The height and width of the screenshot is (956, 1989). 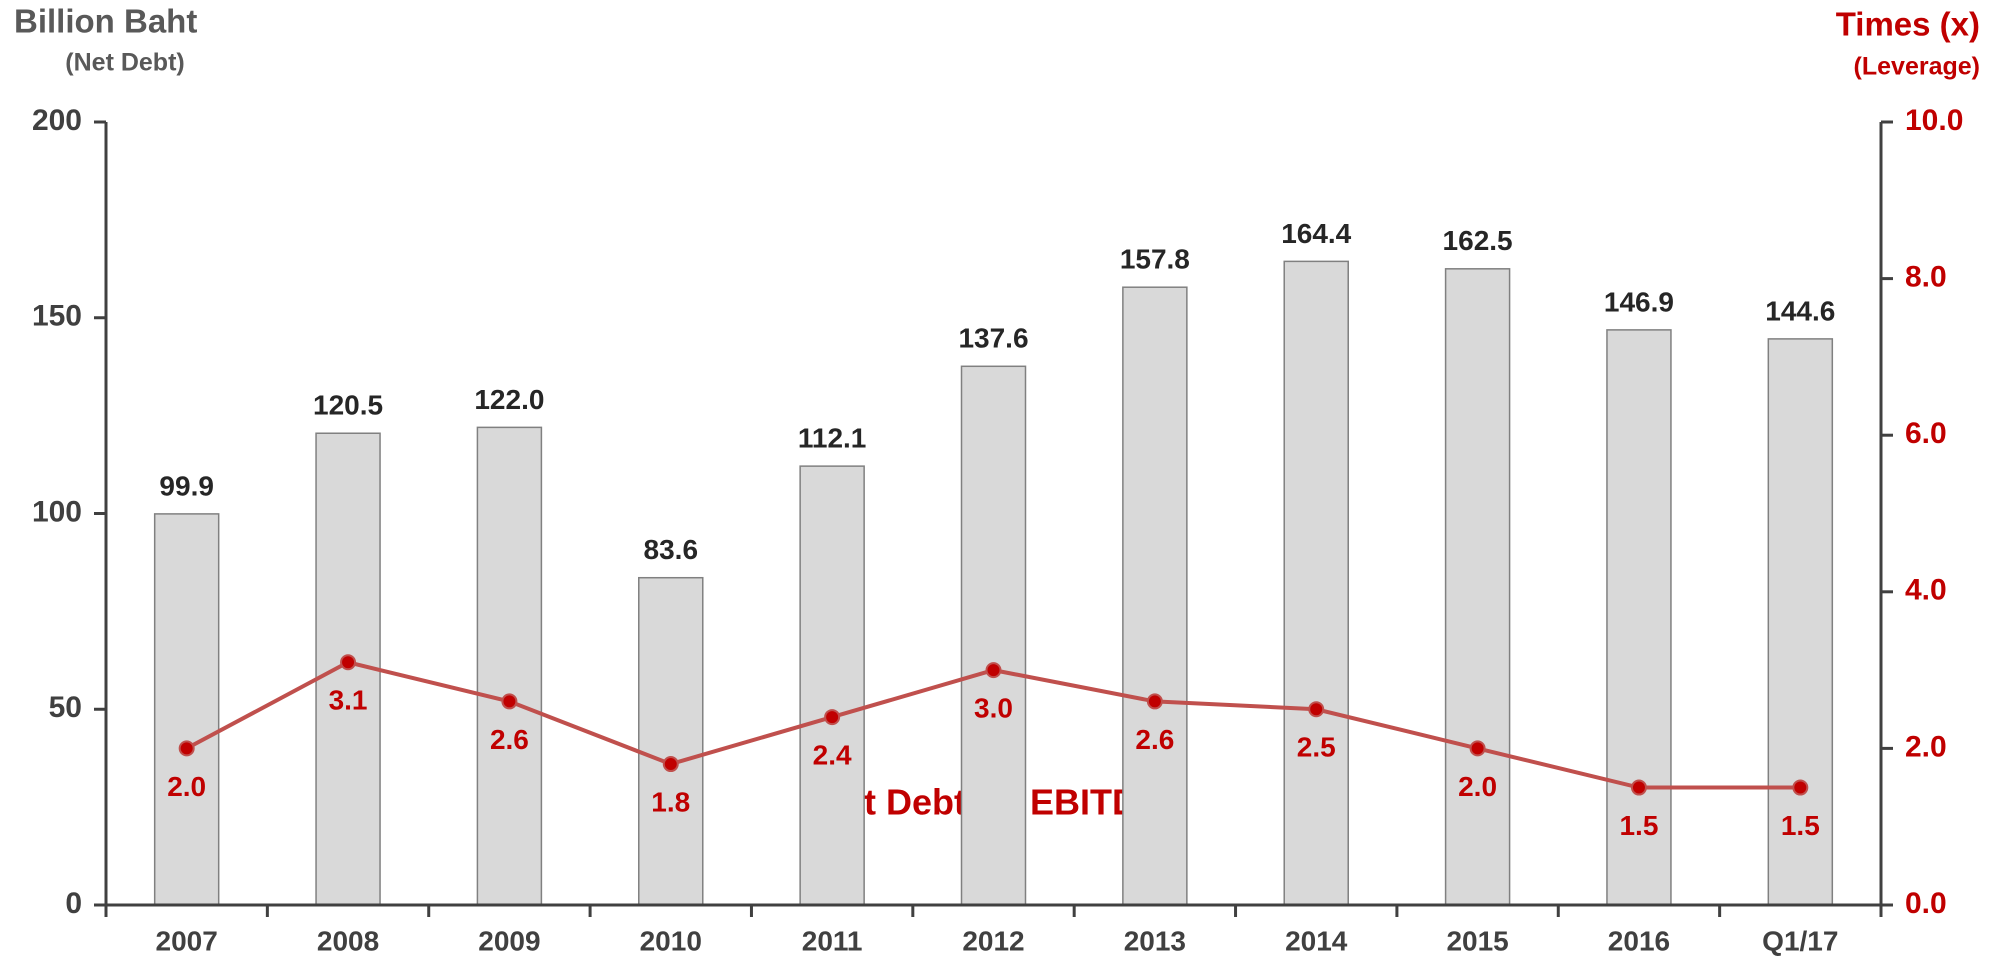 I want to click on bar-value-label: 99.9, so click(x=186, y=485).